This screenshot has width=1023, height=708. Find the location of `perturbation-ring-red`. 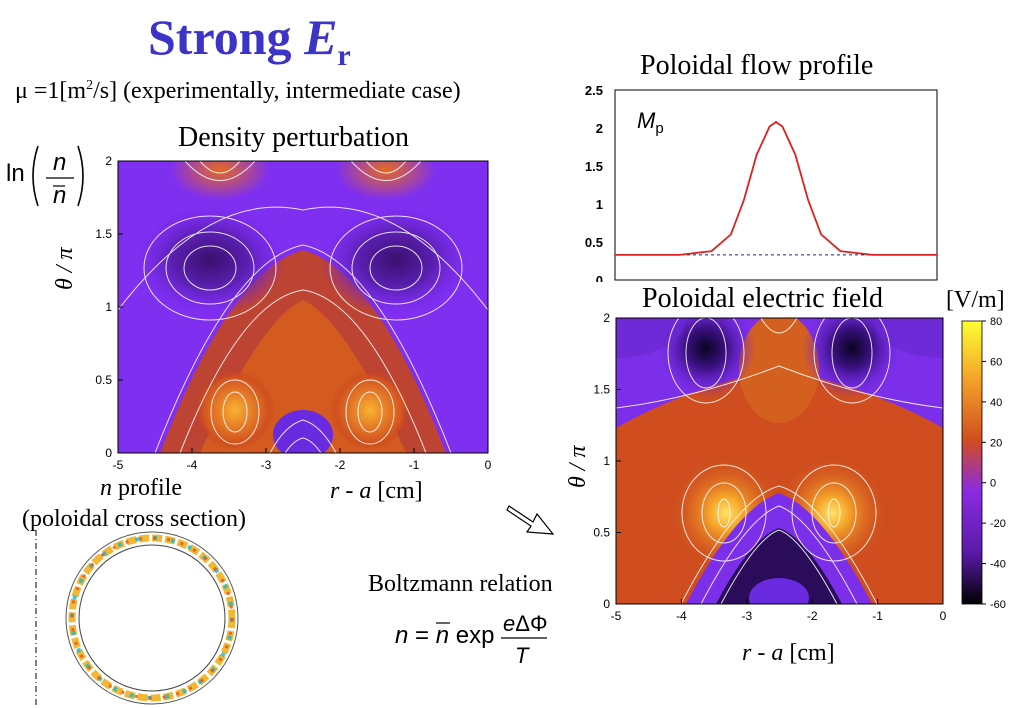

perturbation-ring-red is located at coordinates (152, 618).